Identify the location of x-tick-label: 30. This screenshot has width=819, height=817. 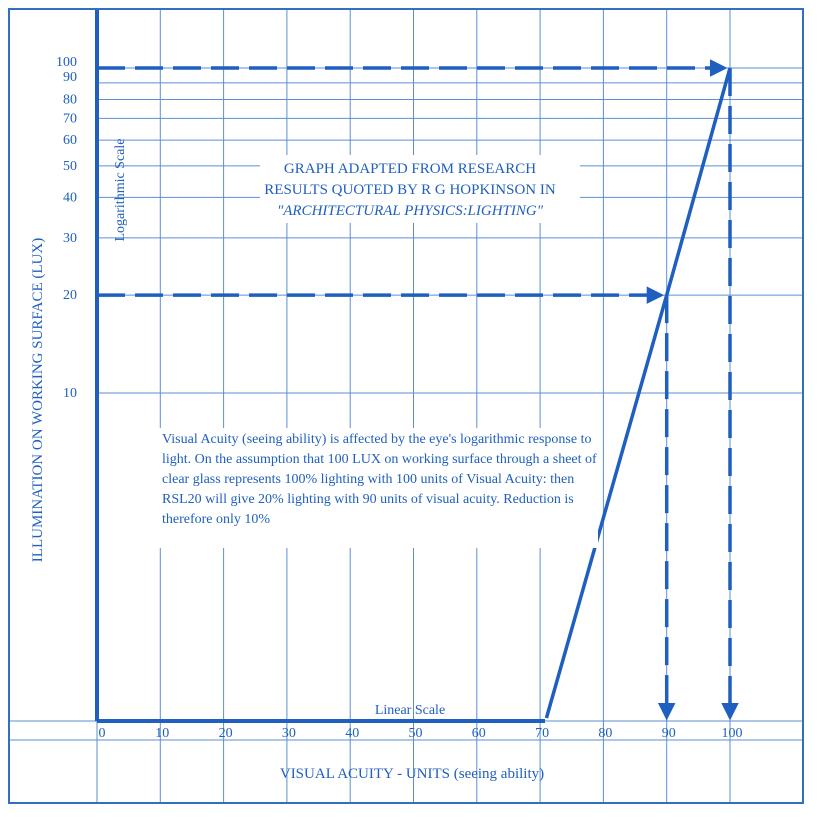
(289, 733).